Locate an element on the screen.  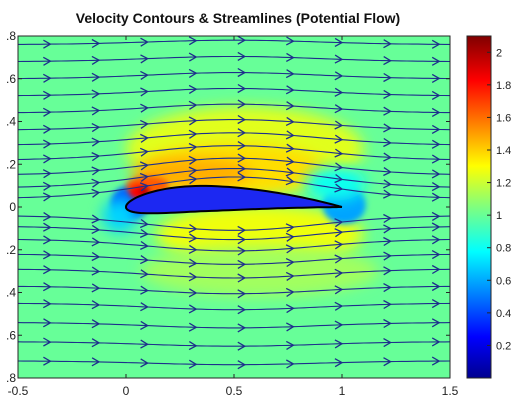
colorbar-tick-label: 0.8 is located at coordinates (503, 249).